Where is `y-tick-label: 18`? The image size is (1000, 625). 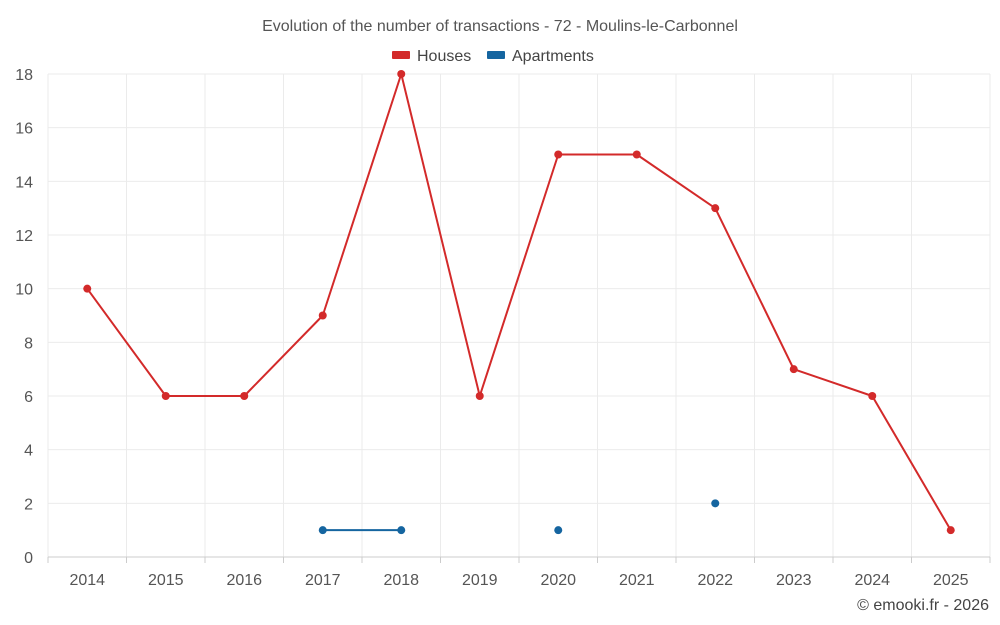
y-tick-label: 18 is located at coordinates (24, 75).